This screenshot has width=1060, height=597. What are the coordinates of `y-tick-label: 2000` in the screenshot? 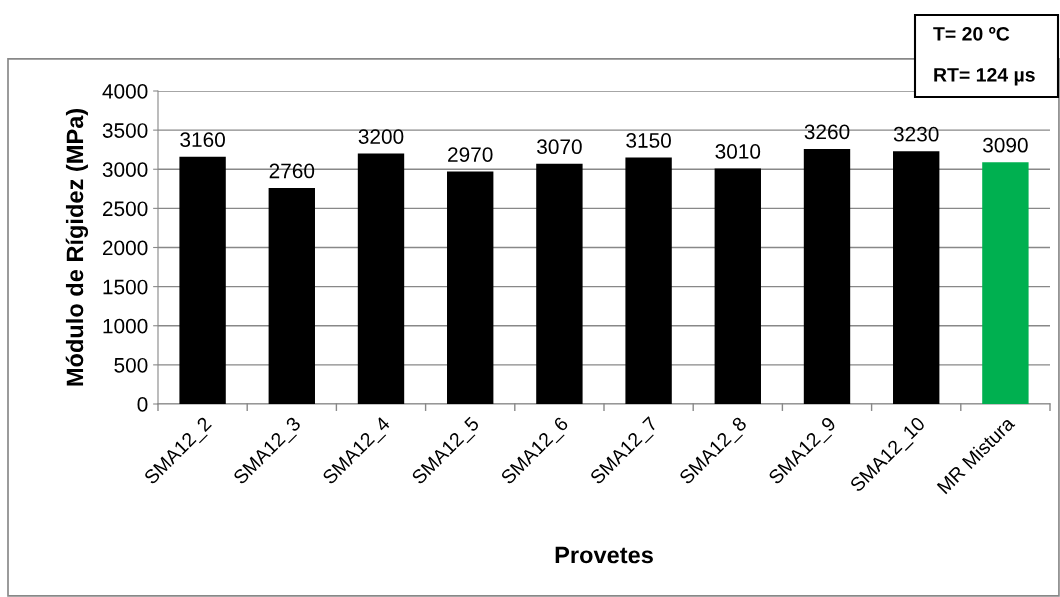 It's located at (125, 248).